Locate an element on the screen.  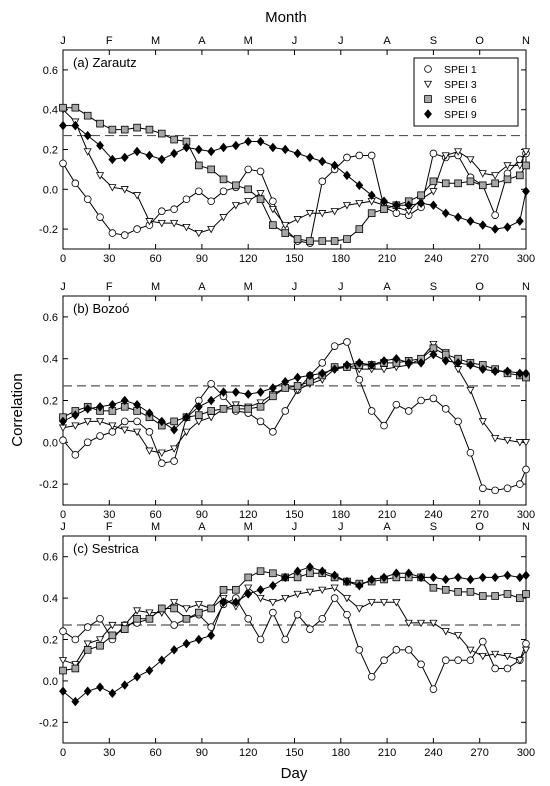
month-label: A is located at coordinates (387, 41).